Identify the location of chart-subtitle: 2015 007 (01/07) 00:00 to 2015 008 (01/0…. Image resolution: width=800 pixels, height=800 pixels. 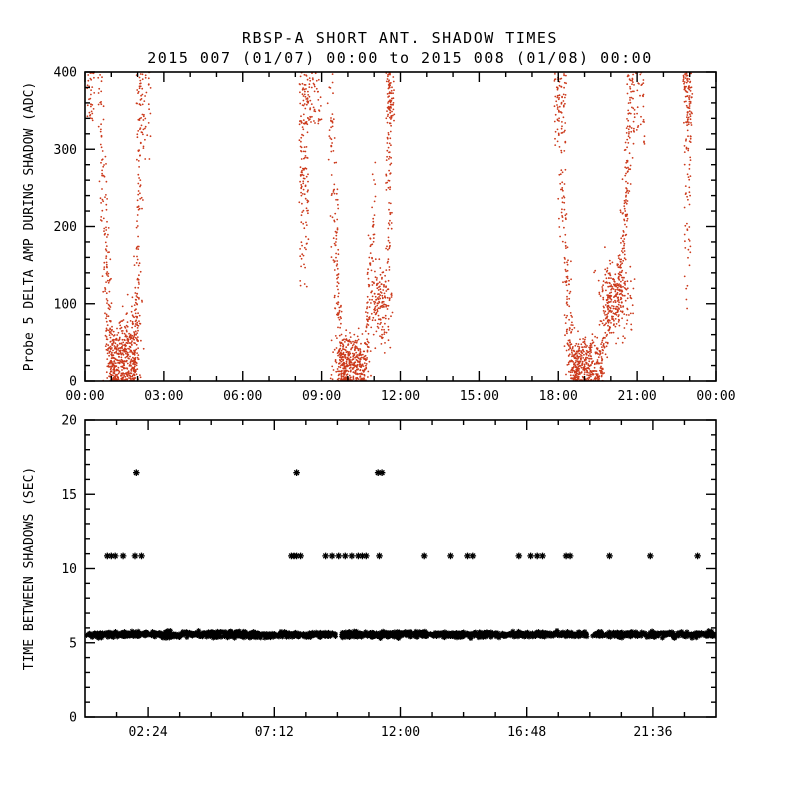
(400, 58).